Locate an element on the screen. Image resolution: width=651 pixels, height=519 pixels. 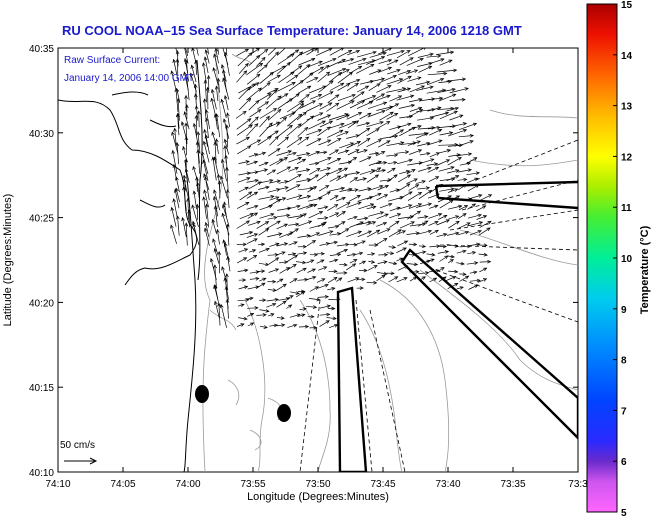
x-tick-label: 74:00 is located at coordinates (187, 484).